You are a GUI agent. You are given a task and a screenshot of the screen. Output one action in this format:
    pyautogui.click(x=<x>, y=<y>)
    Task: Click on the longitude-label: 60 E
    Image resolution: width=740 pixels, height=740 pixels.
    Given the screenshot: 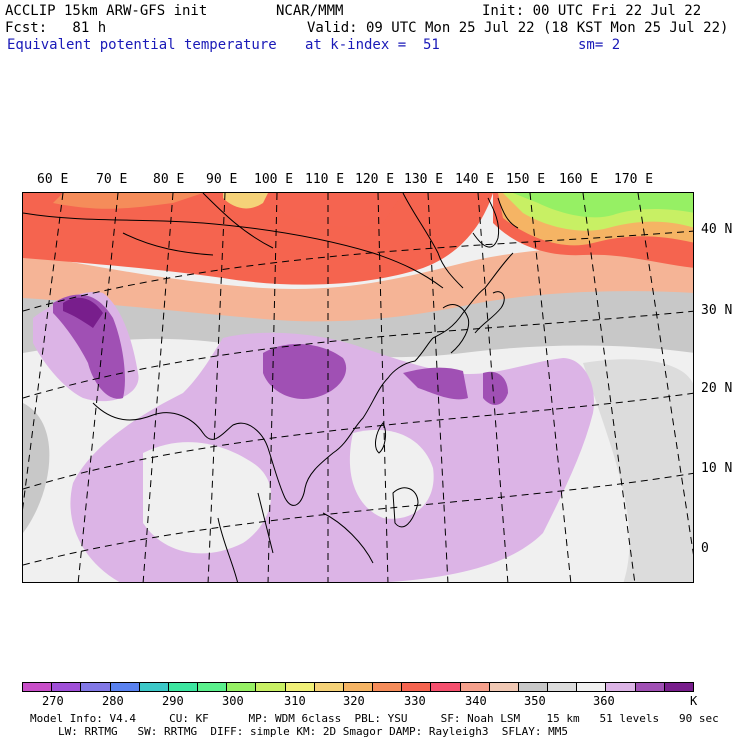 What is the action you would take?
    pyautogui.click(x=53, y=179)
    